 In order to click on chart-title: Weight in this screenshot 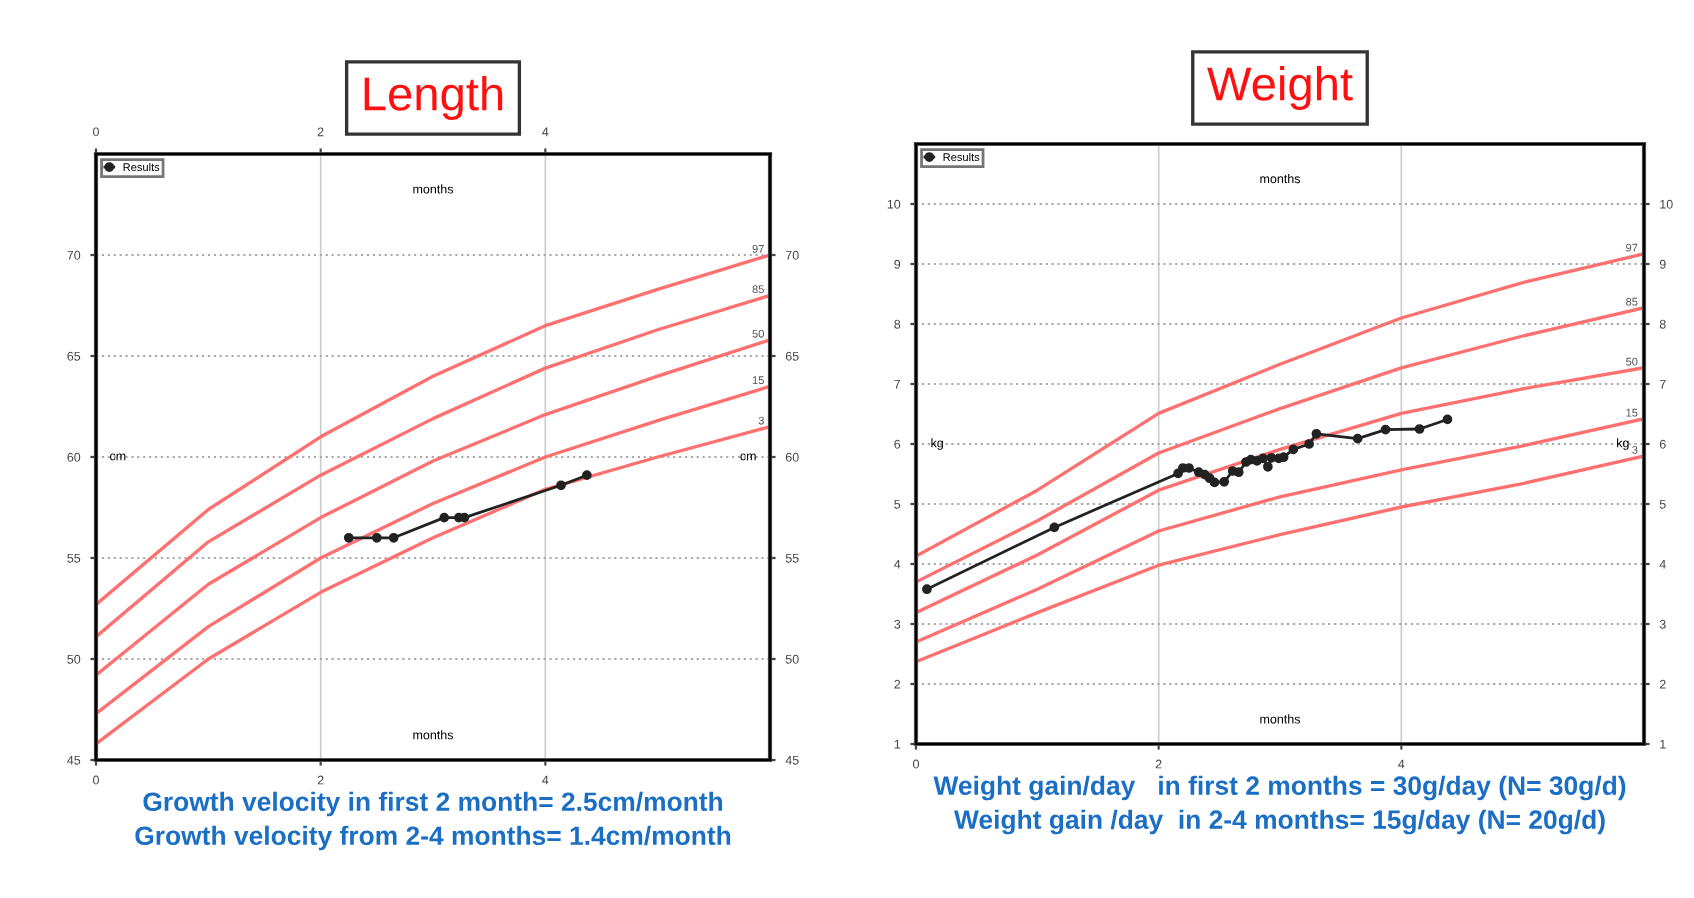, I will do `click(1280, 88)`.